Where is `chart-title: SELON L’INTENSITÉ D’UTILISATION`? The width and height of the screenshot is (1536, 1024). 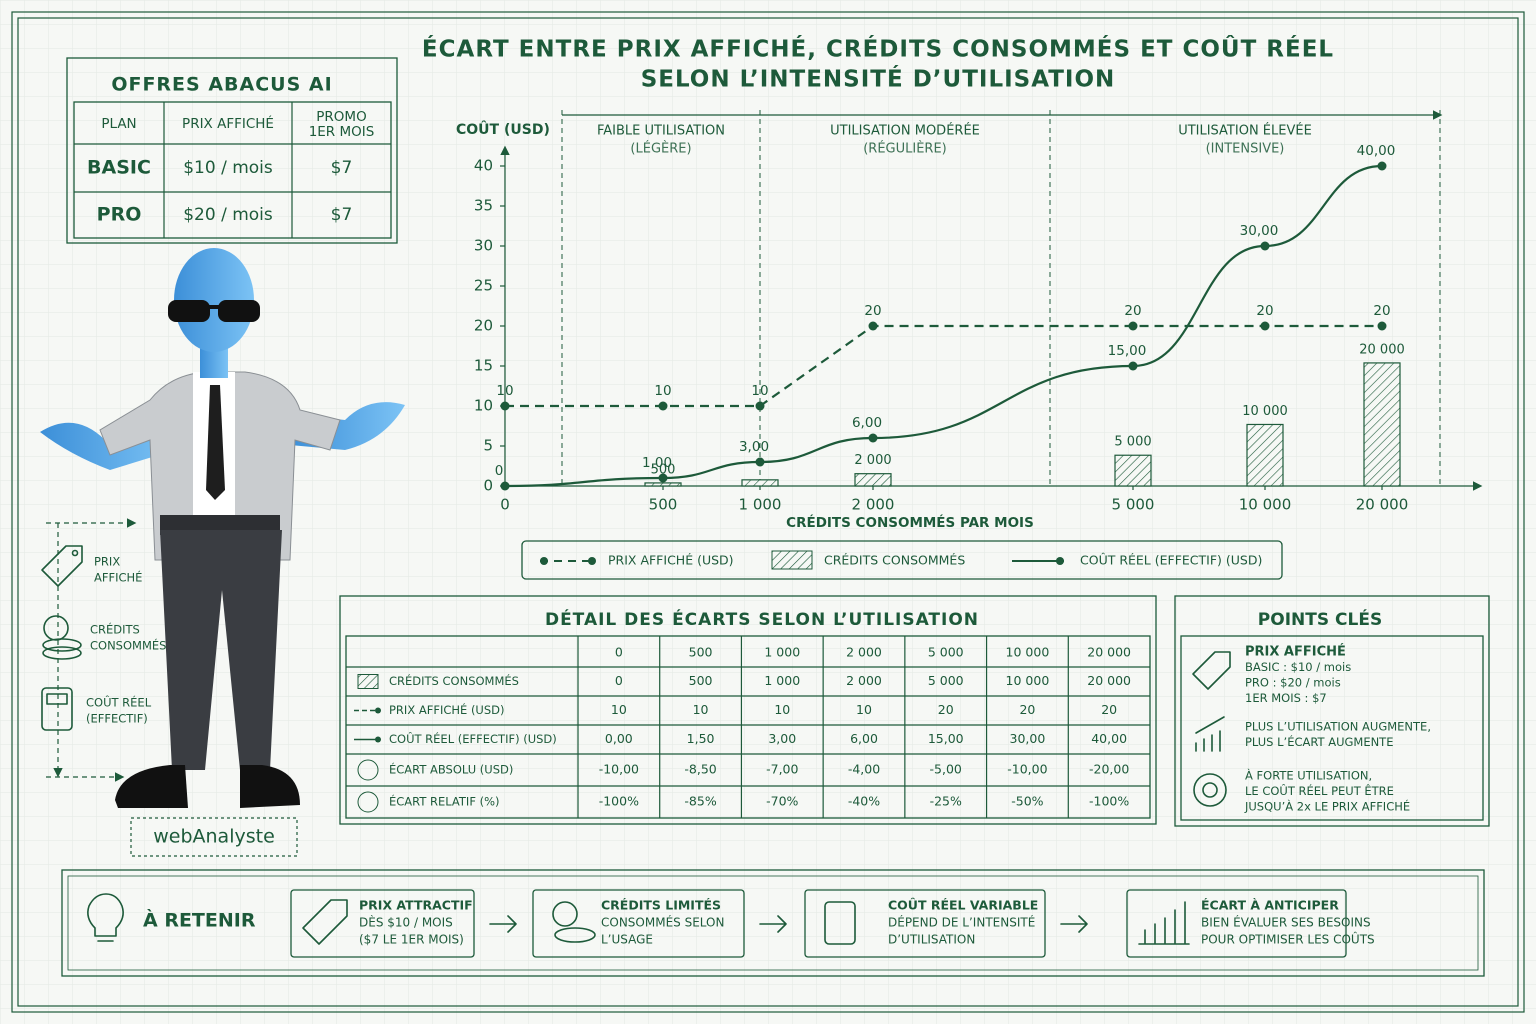
chart-title: SELON L’INTENSITÉ D’UTILISATION is located at coordinates (878, 79).